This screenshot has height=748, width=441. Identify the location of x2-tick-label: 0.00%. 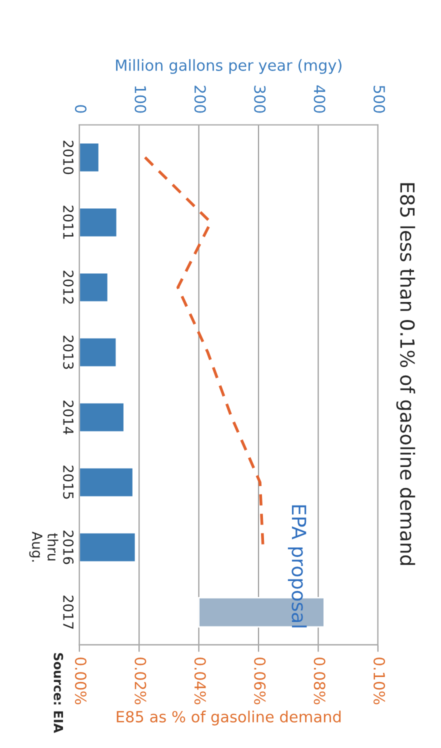
(80, 681).